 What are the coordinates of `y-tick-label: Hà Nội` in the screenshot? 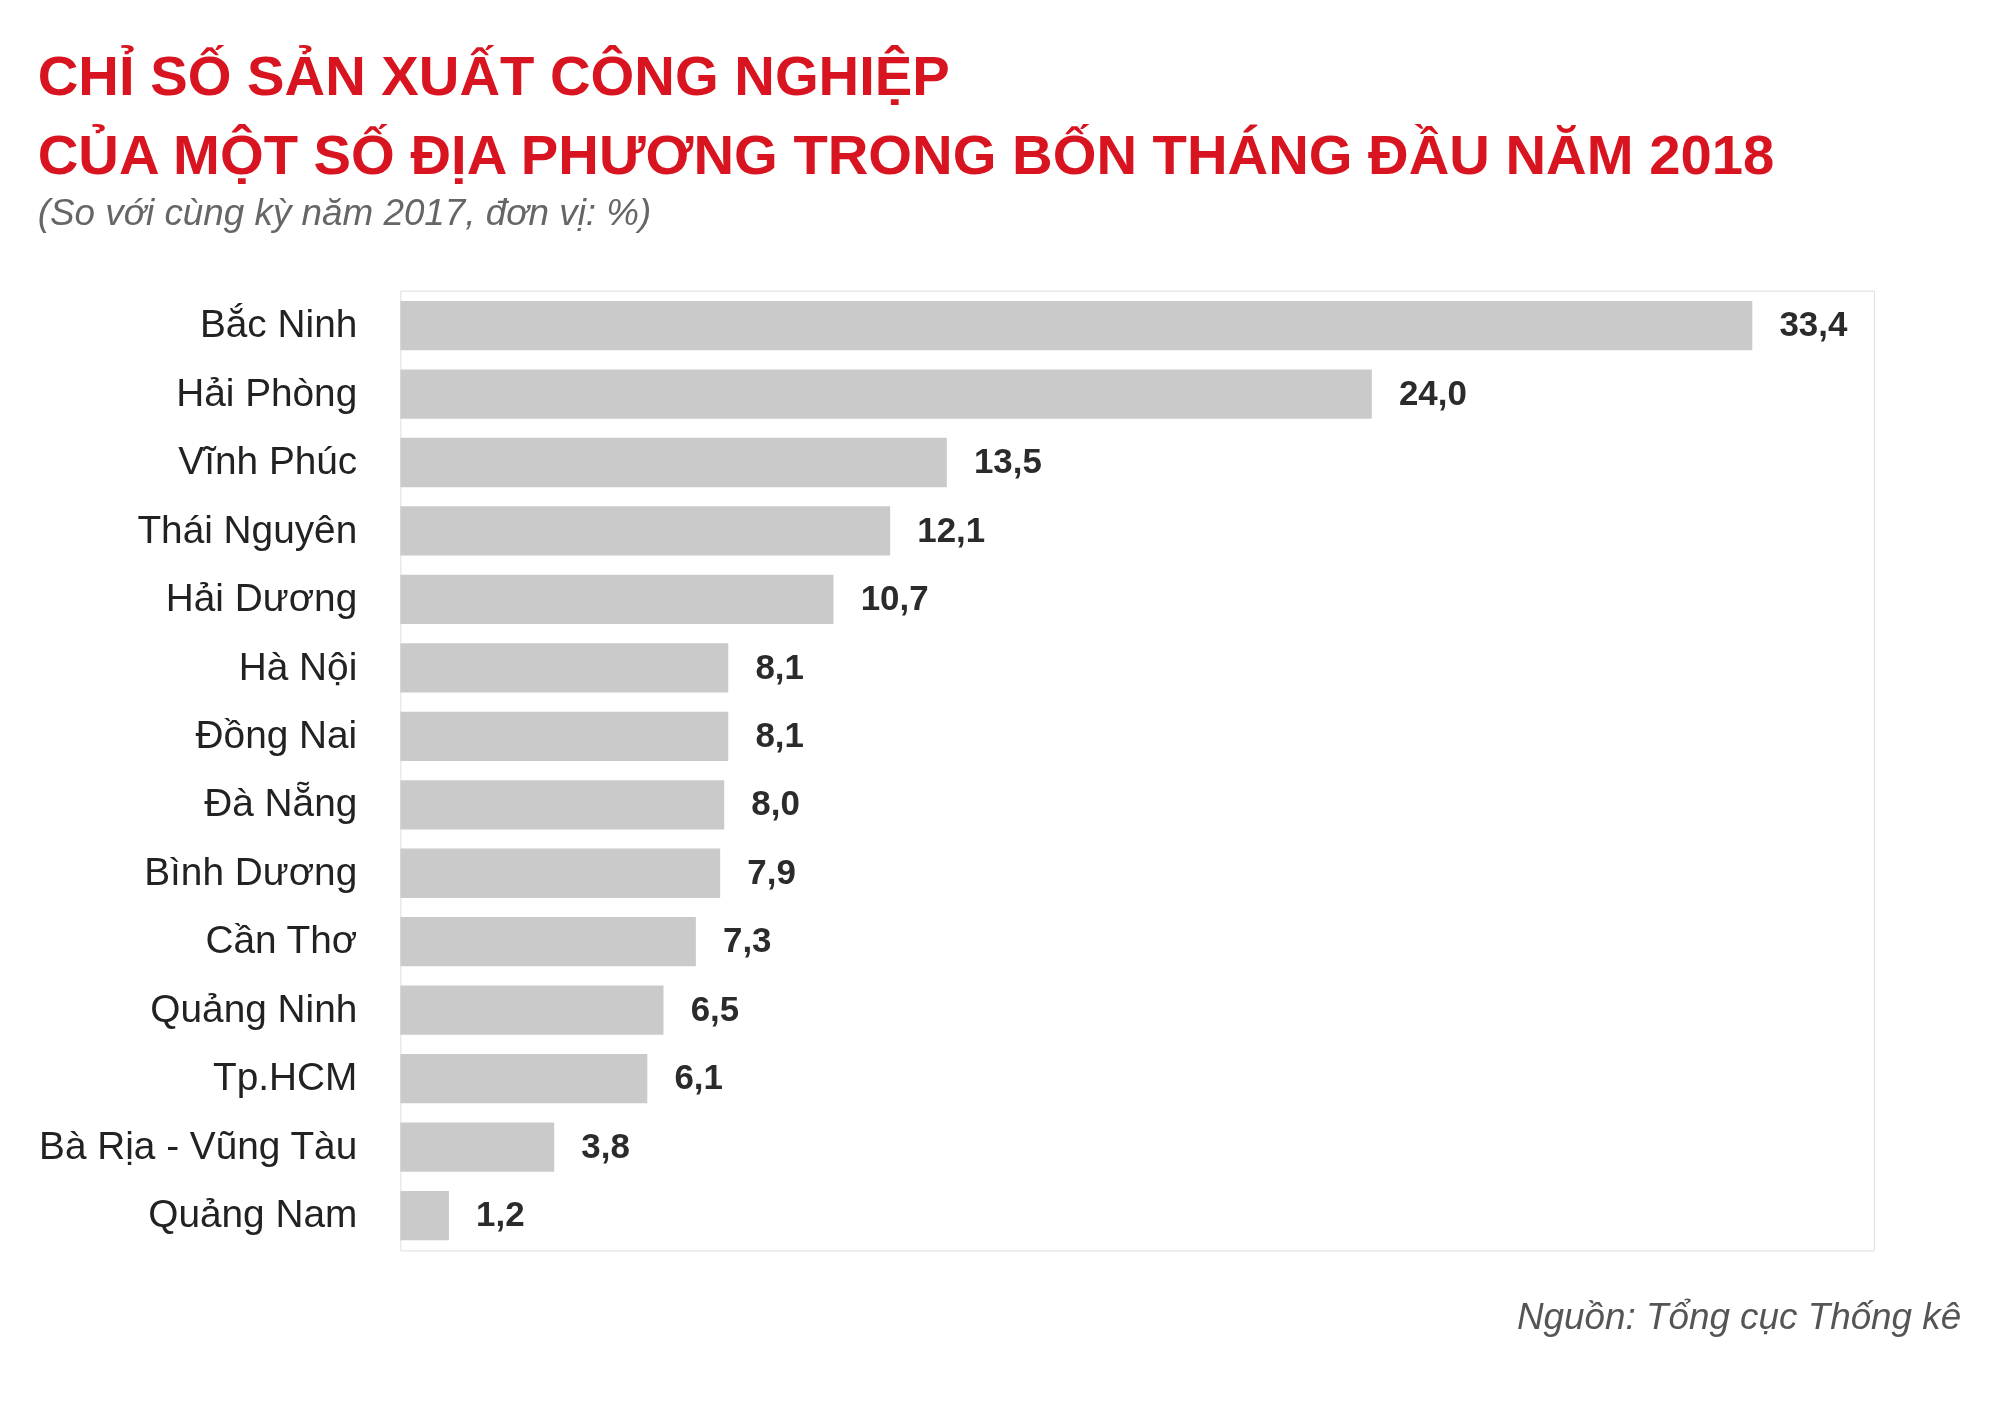 It's located at (298, 666).